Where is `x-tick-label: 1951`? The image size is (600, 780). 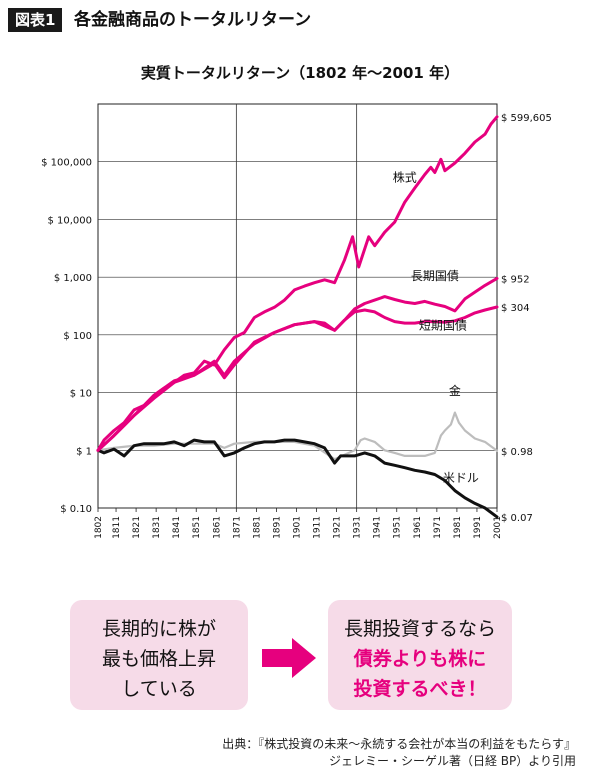 x-tick-label: 1951 is located at coordinates (398, 527).